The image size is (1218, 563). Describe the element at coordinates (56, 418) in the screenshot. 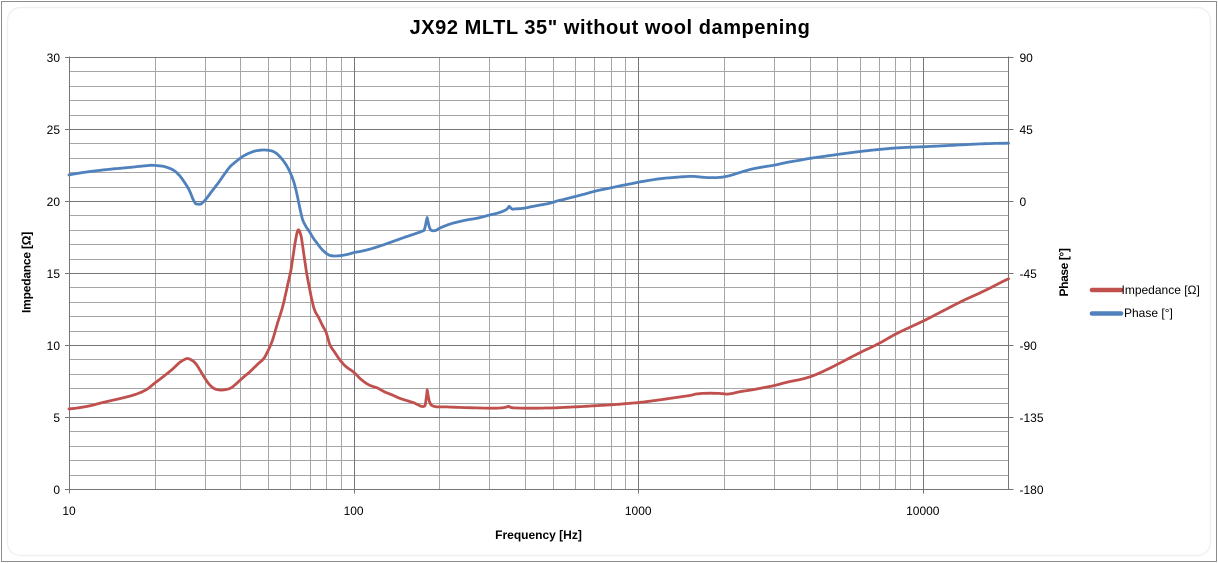

I see `svg-text: 5` at that location.